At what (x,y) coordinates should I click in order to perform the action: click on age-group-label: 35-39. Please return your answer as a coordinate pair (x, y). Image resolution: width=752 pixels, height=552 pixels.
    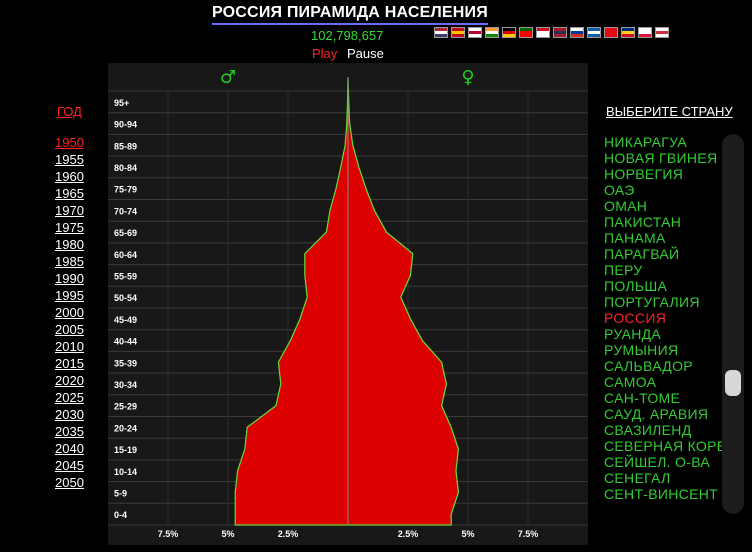
    Looking at the image, I should click on (125, 363).